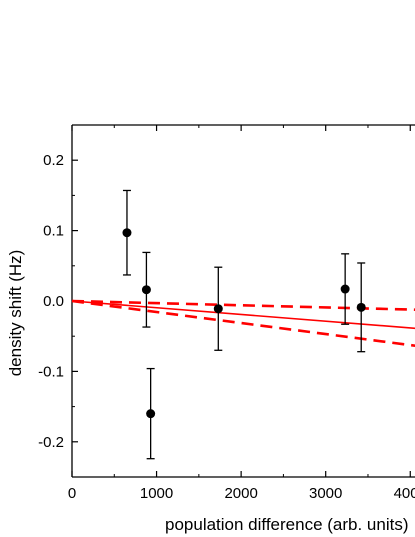 The height and width of the screenshot is (537, 415). What do you see at coordinates (72, 493) in the screenshot?
I see `x-tick-label: 0` at bounding box center [72, 493].